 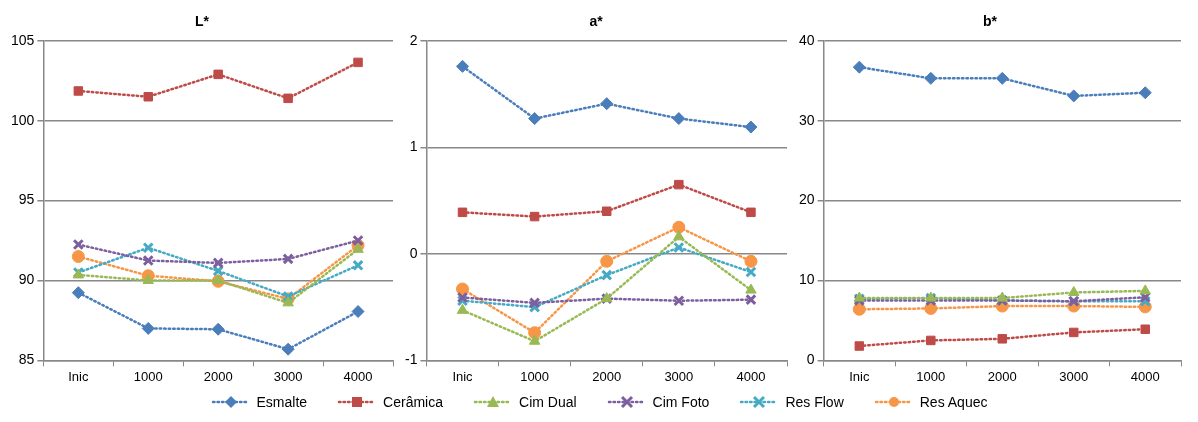 What do you see at coordinates (814, 402) in the screenshot?
I see `legend-label: Res Flow` at bounding box center [814, 402].